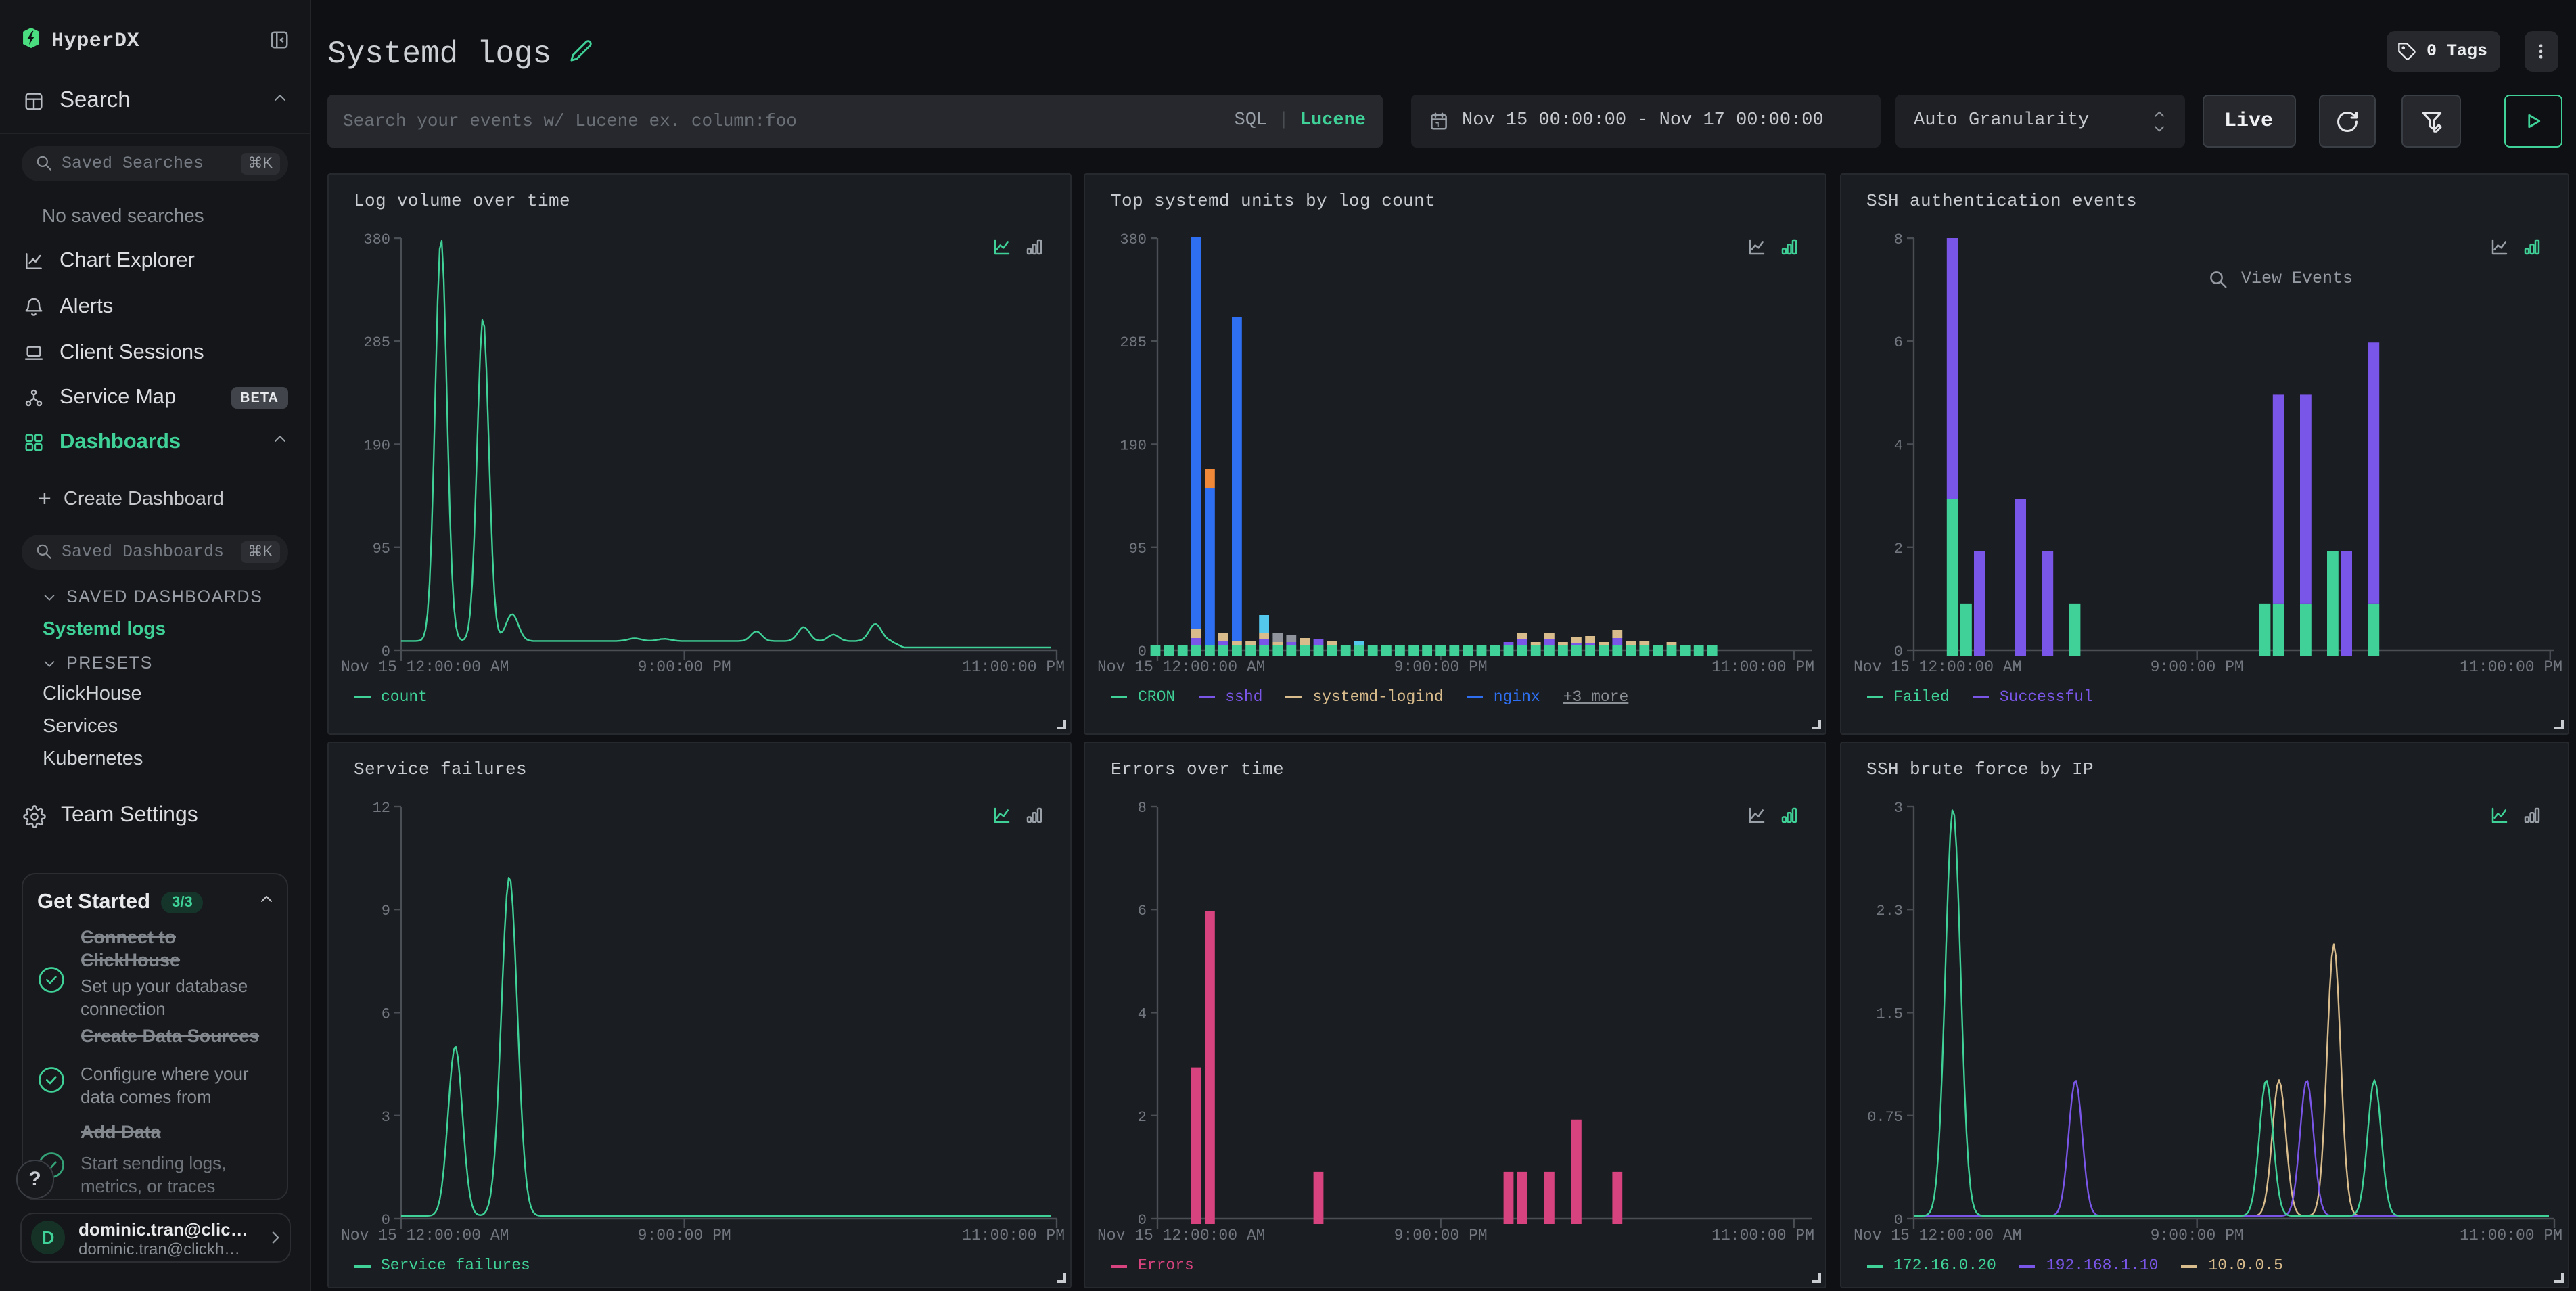  Describe the element at coordinates (385, 912) in the screenshot. I see `svg-text: 9` at that location.